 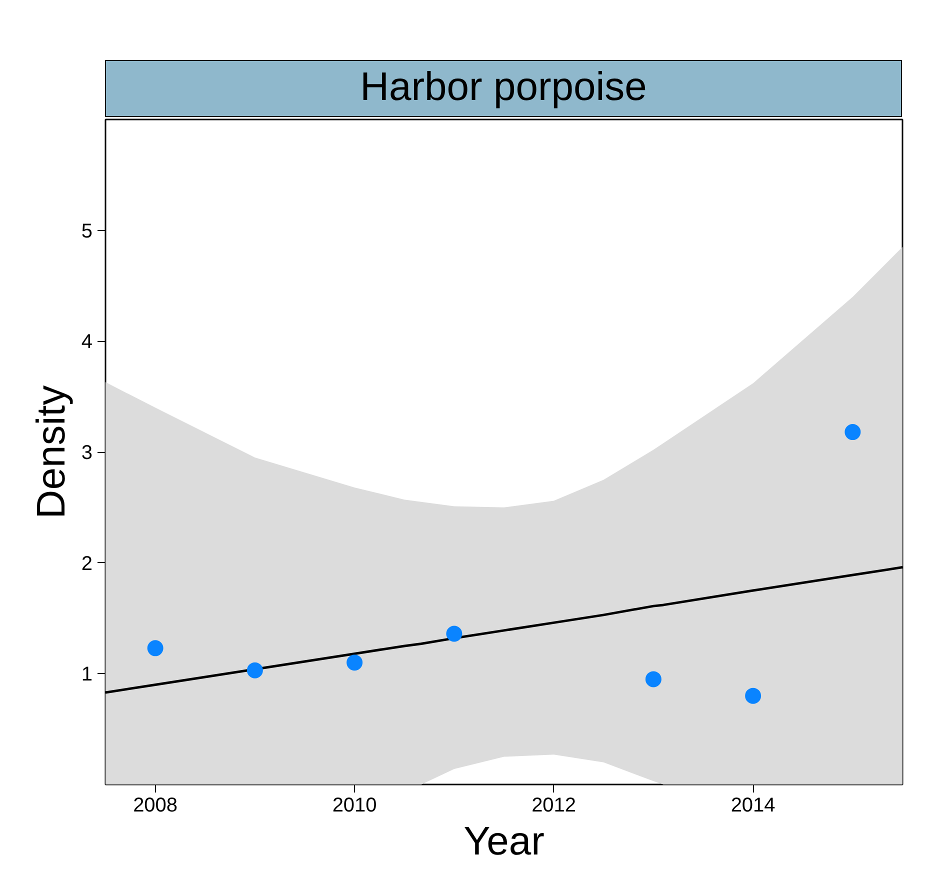 I want to click on y-tick-label: 5, so click(x=86, y=231).